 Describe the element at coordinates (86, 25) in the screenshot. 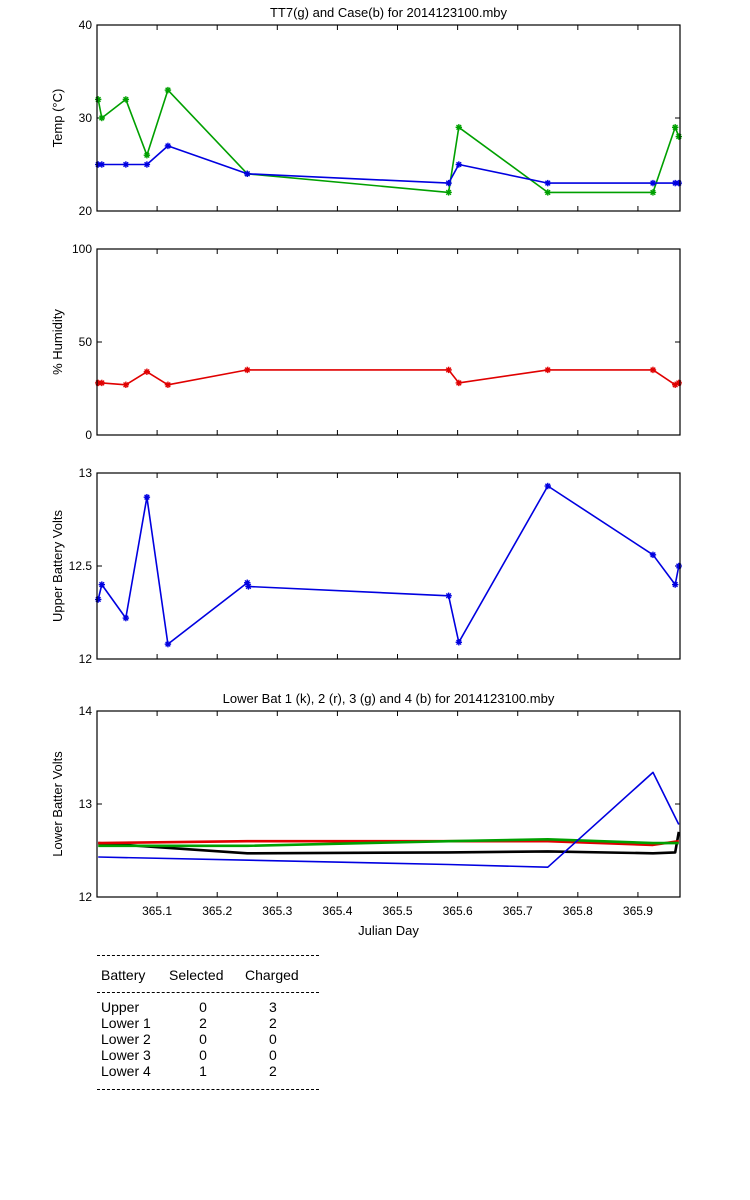

I see `y-tick-label: 40` at that location.